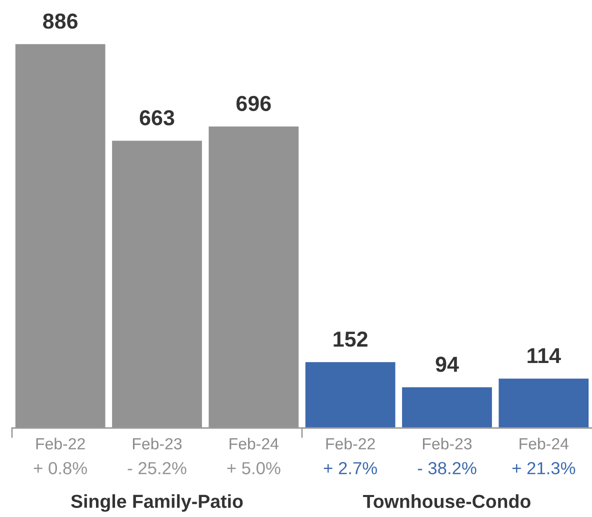  What do you see at coordinates (447, 456) in the screenshot?
I see `category-label: Feb-23 - 38.2%` at bounding box center [447, 456].